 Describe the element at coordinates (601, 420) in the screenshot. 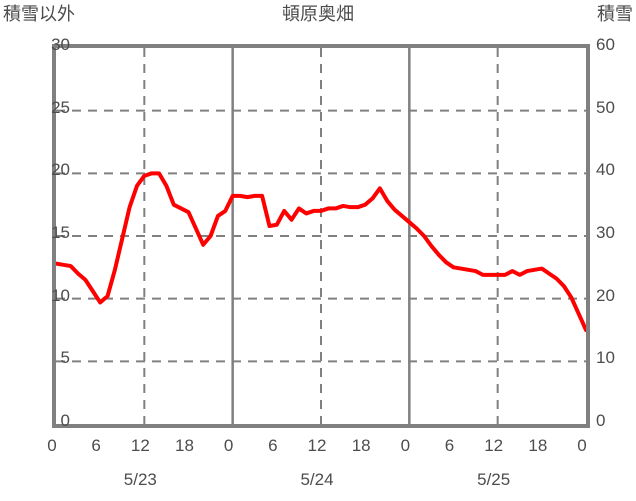

I see `y-axis-right-tick-label: 0` at that location.